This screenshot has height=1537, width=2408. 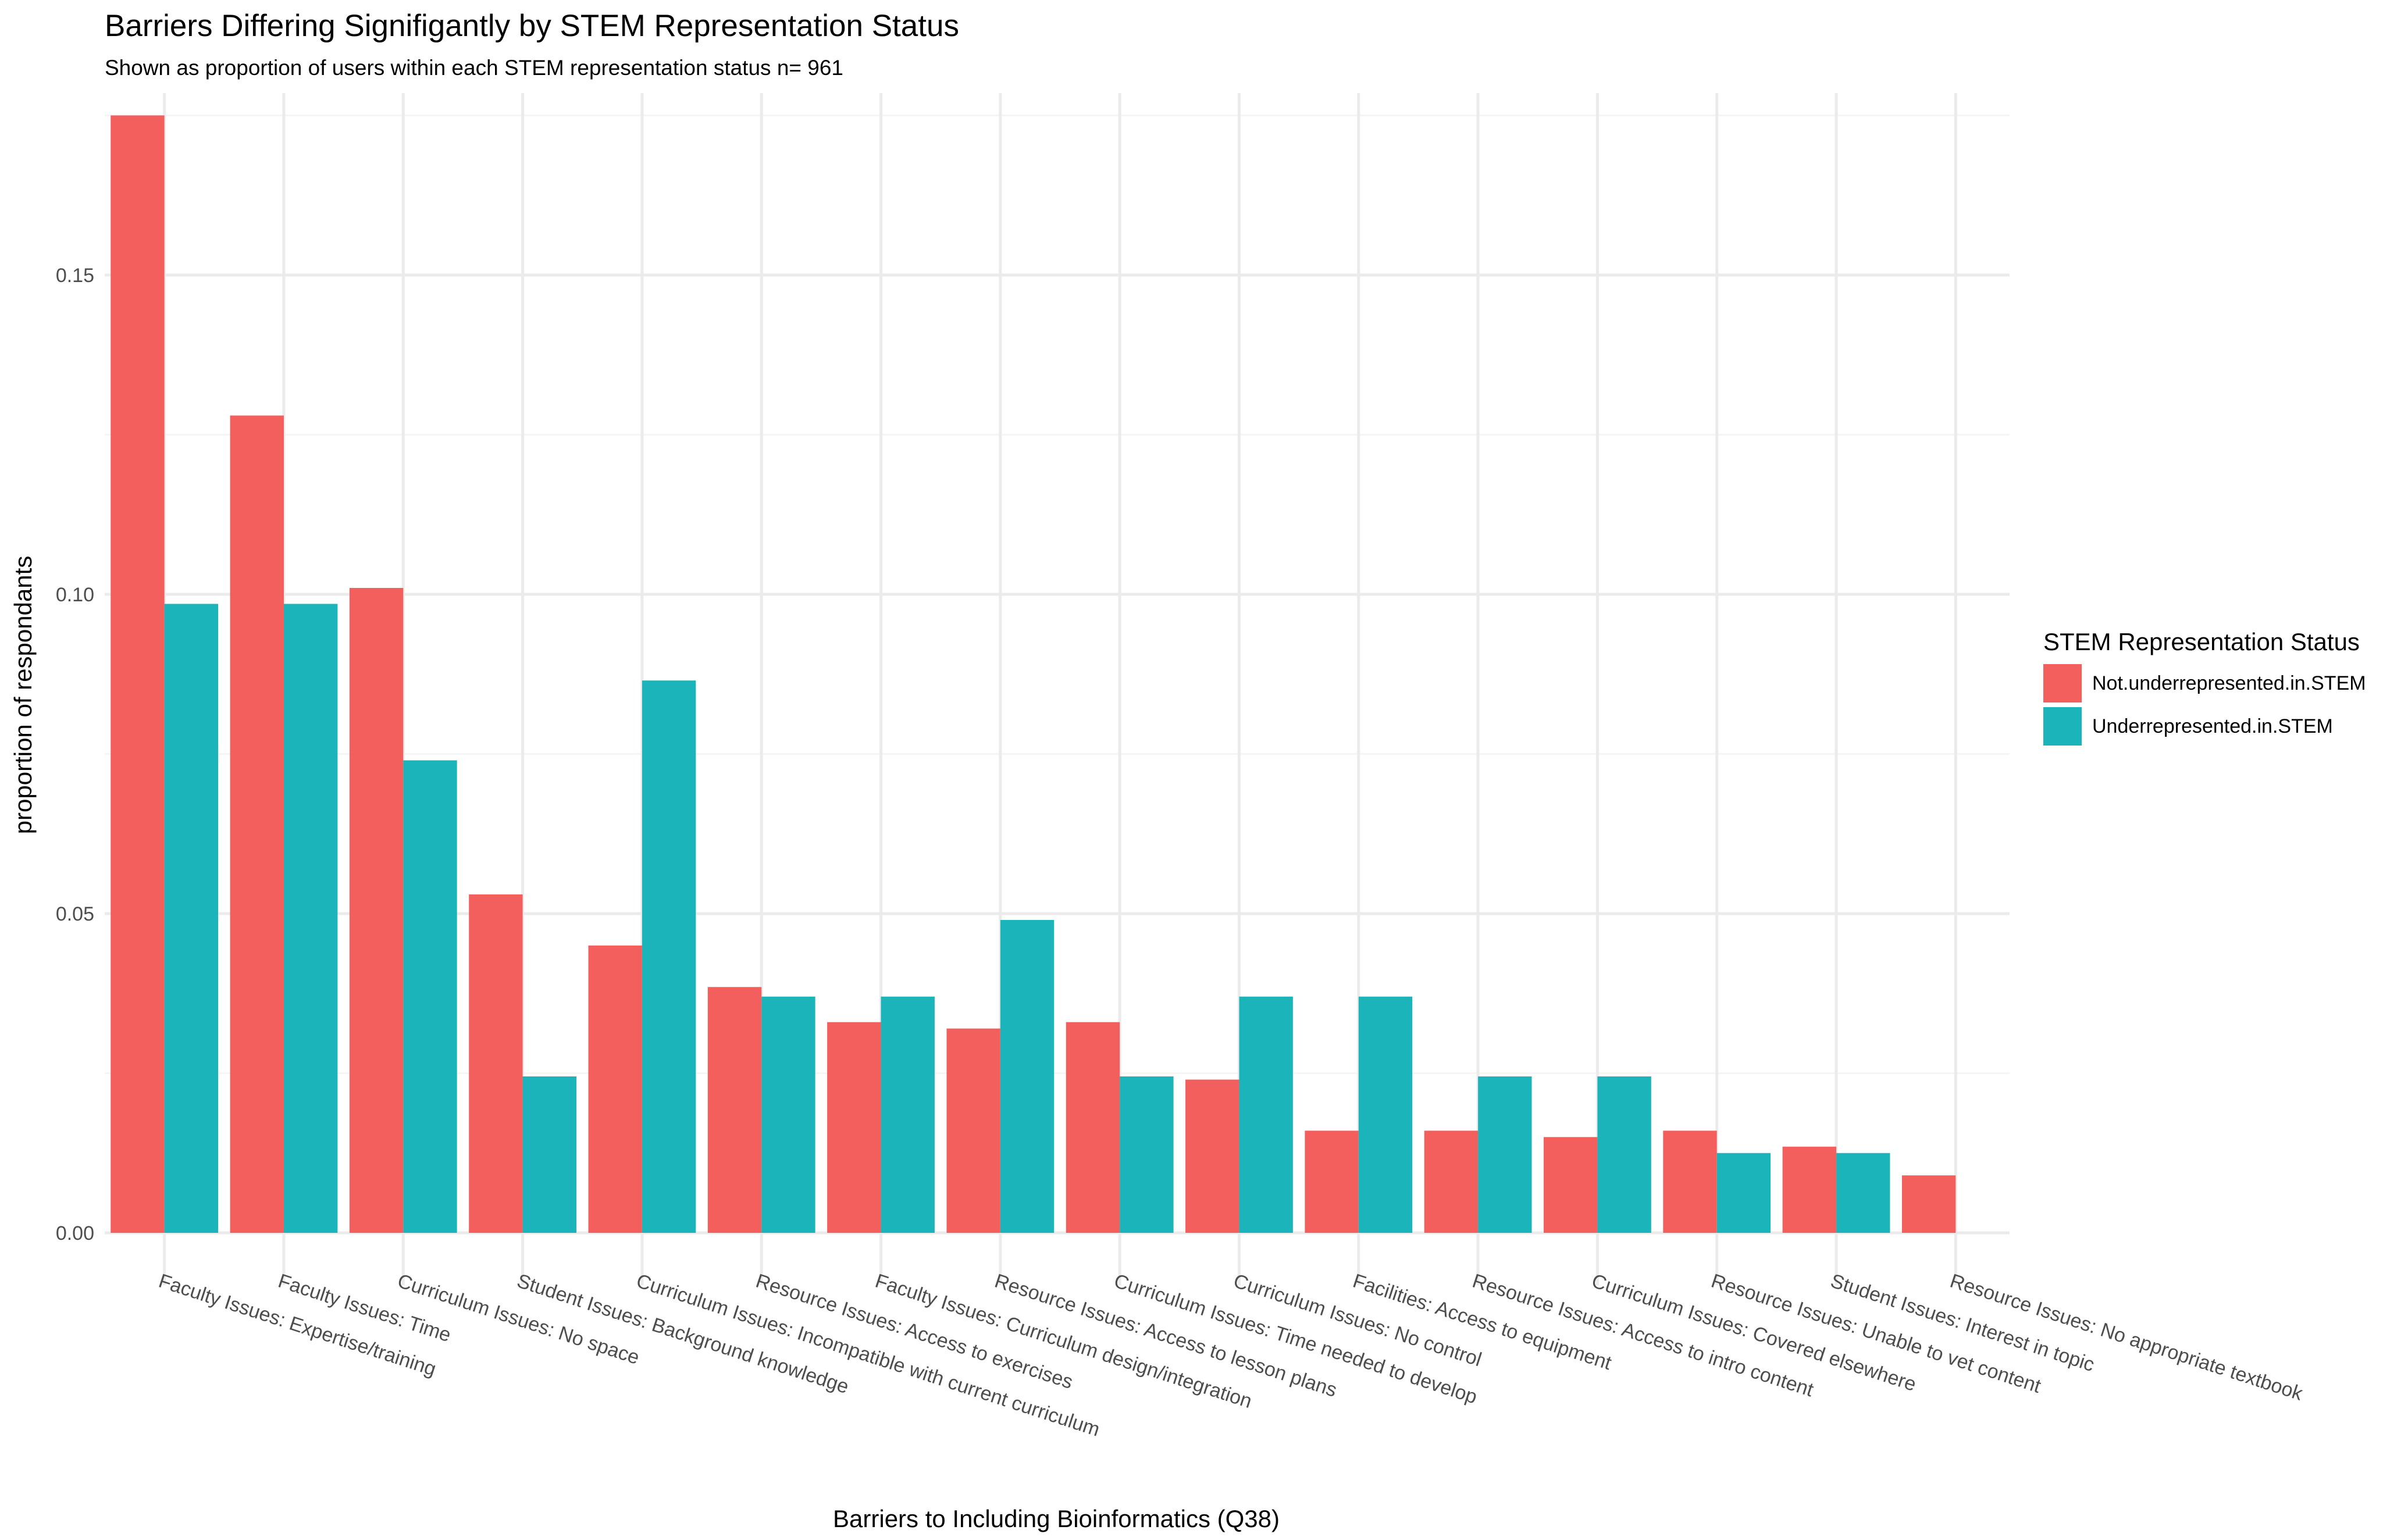 What do you see at coordinates (75, 914) in the screenshot?
I see `y-tick-label: 0.05` at bounding box center [75, 914].